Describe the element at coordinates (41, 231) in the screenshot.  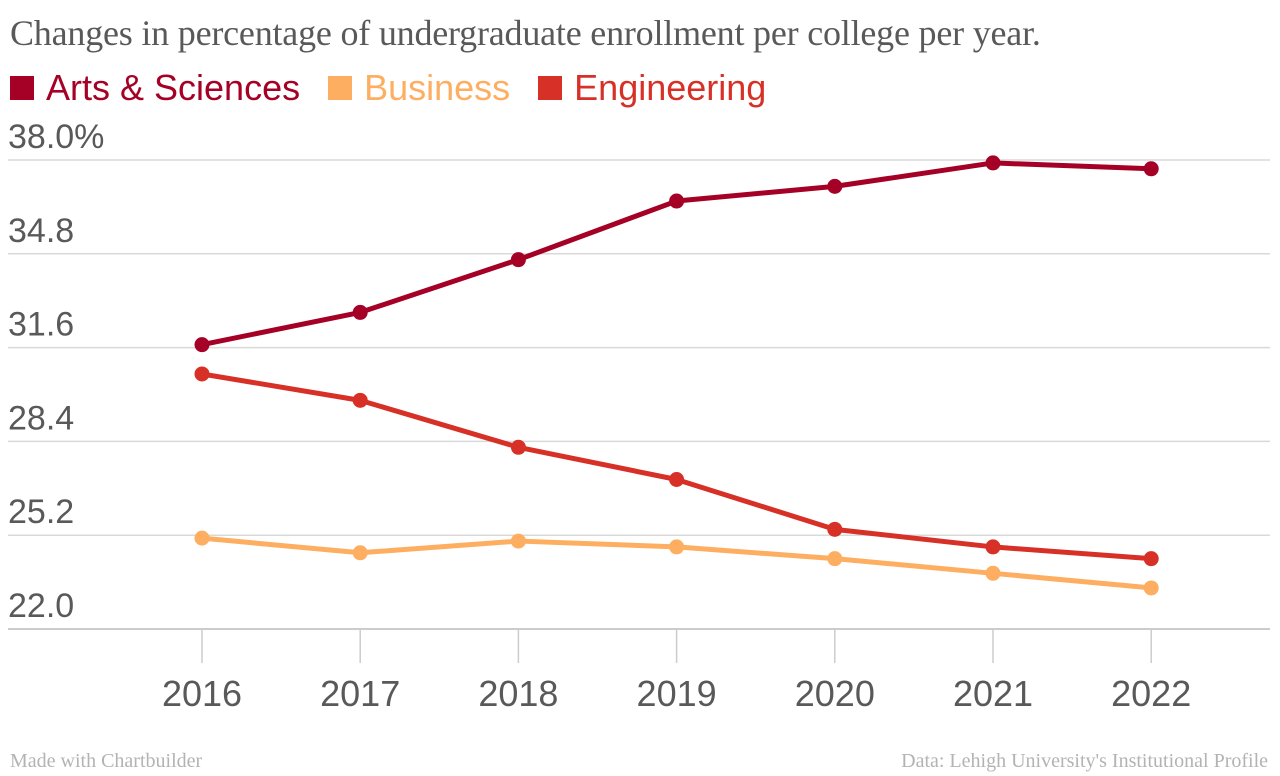
I see `y-tick-label: 34.8` at that location.